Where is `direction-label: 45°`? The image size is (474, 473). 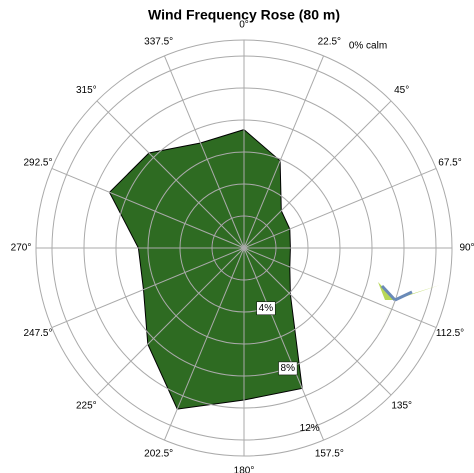 direction-label: 45° is located at coordinates (401, 90).